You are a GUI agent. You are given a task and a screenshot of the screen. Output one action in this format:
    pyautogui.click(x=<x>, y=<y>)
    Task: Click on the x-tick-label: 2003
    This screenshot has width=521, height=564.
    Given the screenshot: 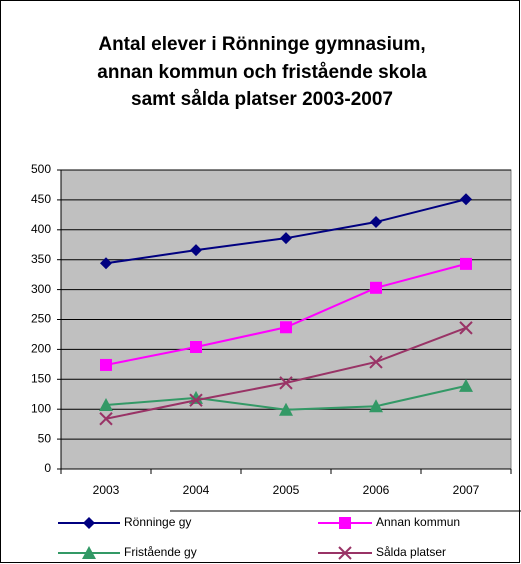 What is the action you would take?
    pyautogui.click(x=106, y=490)
    